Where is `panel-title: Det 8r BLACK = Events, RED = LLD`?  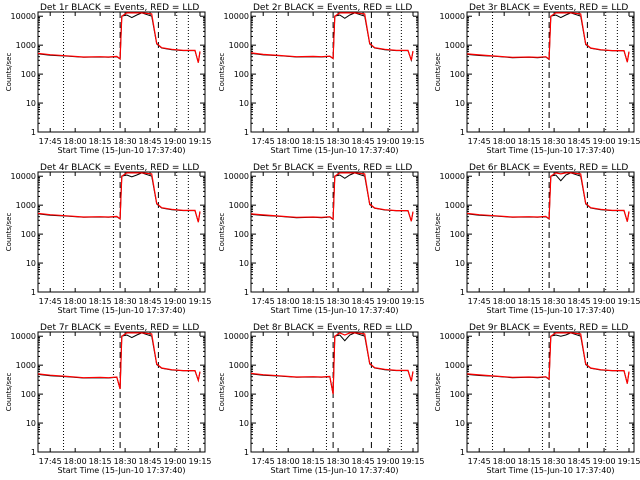 panel-title: Det 8r BLACK = Events, RED = LLD is located at coordinates (332, 328).